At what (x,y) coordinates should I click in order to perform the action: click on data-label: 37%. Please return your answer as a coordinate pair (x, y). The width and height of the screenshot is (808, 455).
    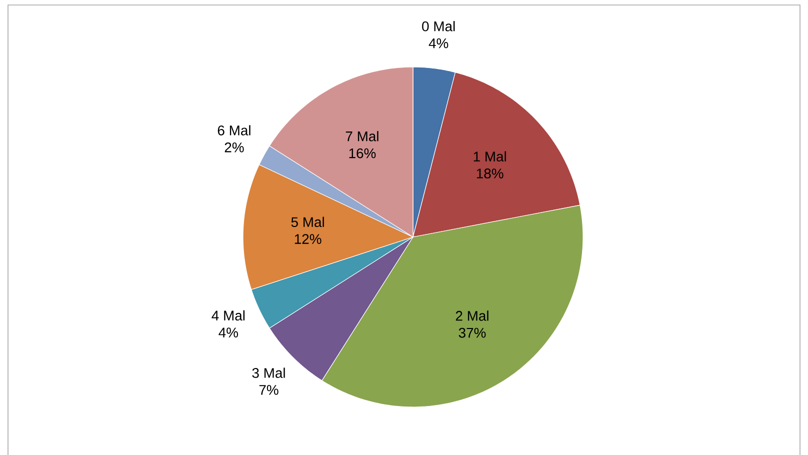
    Looking at the image, I should click on (472, 333).